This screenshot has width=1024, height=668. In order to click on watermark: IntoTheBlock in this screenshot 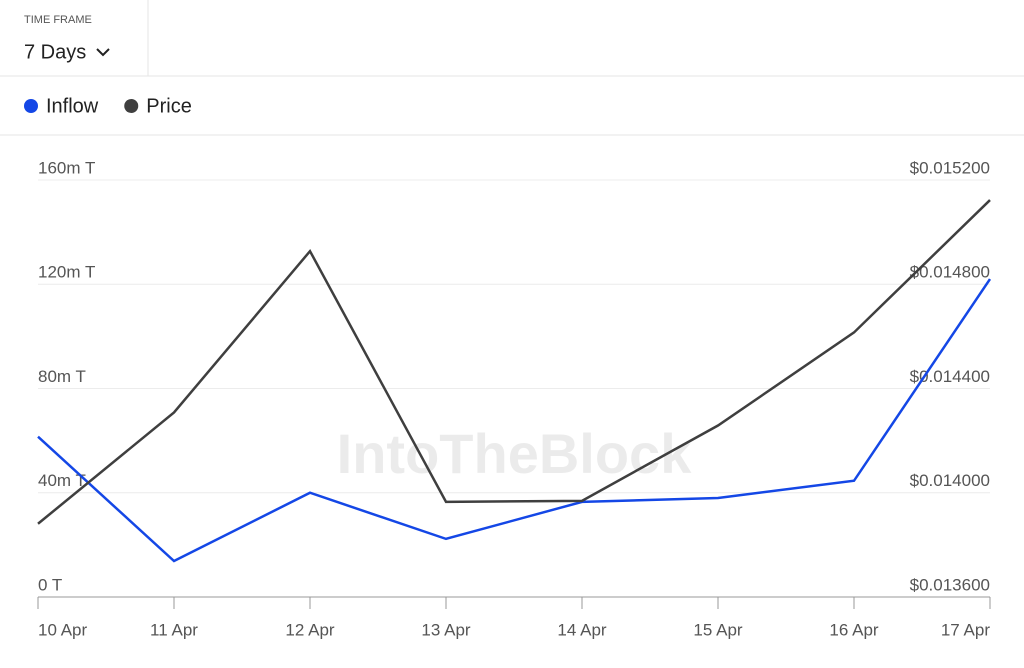, I will do `click(515, 453)`.